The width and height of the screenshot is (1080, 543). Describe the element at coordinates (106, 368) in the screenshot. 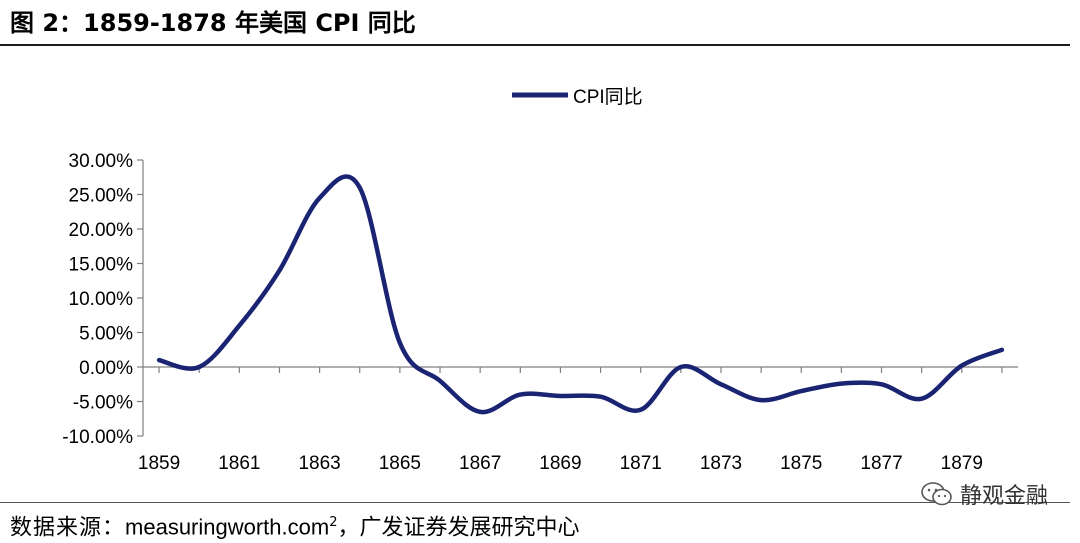

I see `y-tick-label: 0.00%` at that location.